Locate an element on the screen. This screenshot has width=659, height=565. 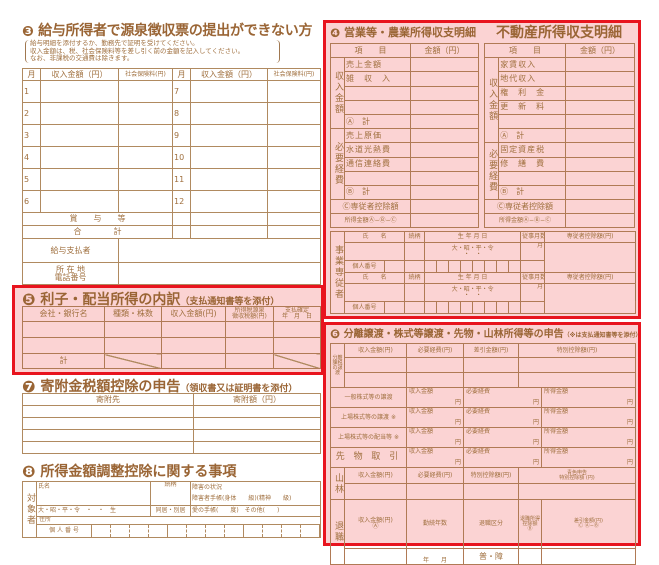
mynumber-field is located at coordinates (206, 531).